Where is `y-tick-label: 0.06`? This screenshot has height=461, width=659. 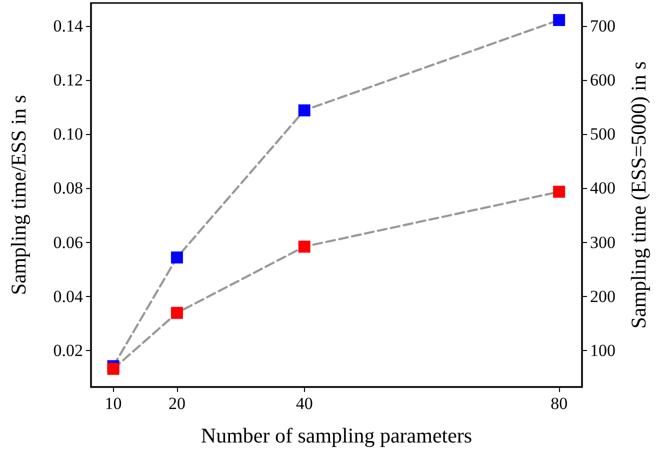 y-tick-label: 0.06 is located at coordinates (68, 242).